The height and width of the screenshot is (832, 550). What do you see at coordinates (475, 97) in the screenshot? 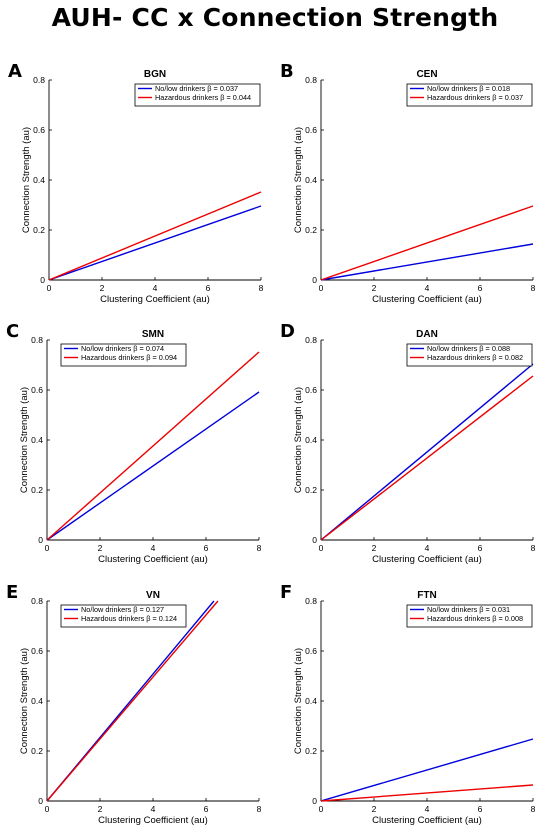
I see `legend-entry: Hazardous drinkers β = 0.037` at bounding box center [475, 97].